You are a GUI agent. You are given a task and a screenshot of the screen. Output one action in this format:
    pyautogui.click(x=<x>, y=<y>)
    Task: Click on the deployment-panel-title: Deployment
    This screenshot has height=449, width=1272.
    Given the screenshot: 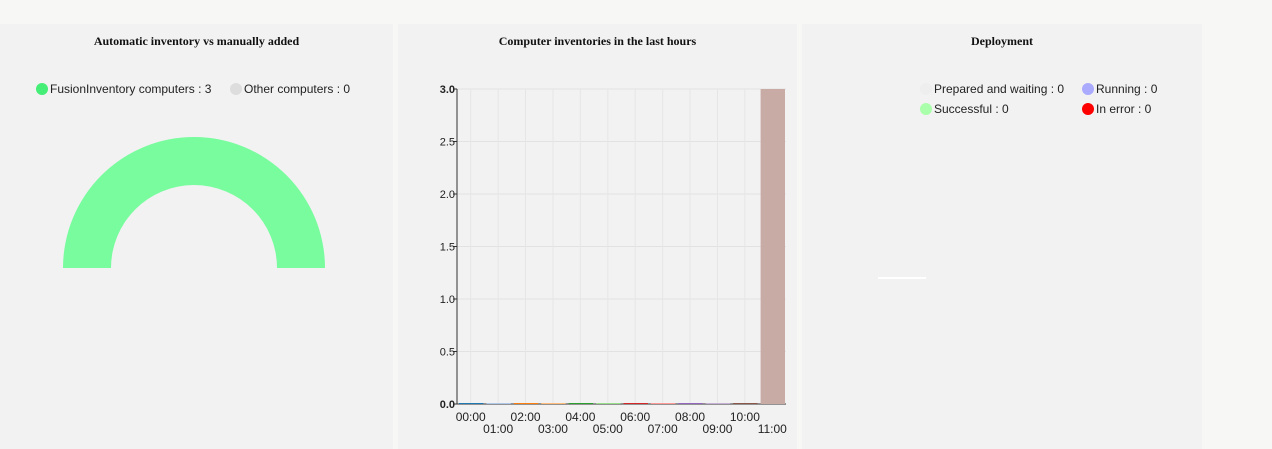 What is the action you would take?
    pyautogui.click(x=1002, y=41)
    